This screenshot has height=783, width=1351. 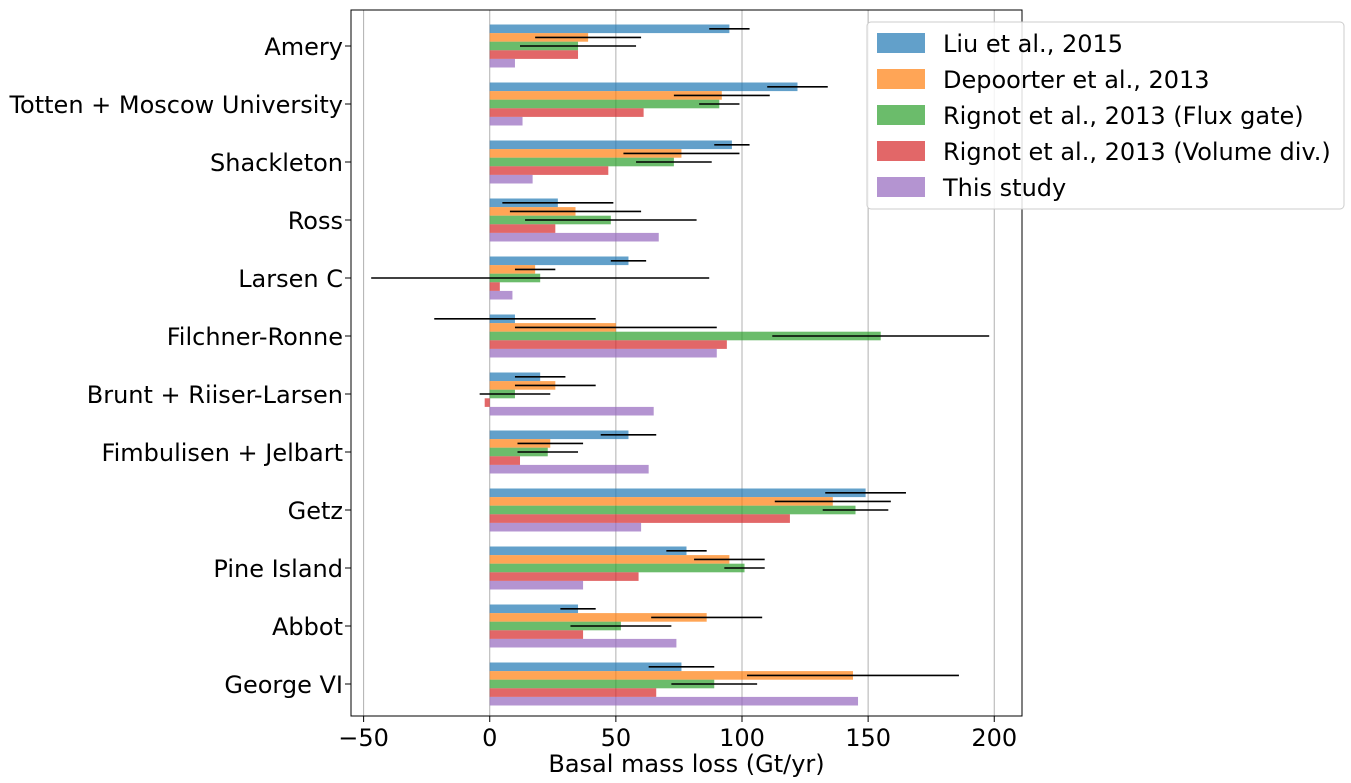 I want to click on category-label: Fimbulisen + Jelbart, so click(x=222, y=453).